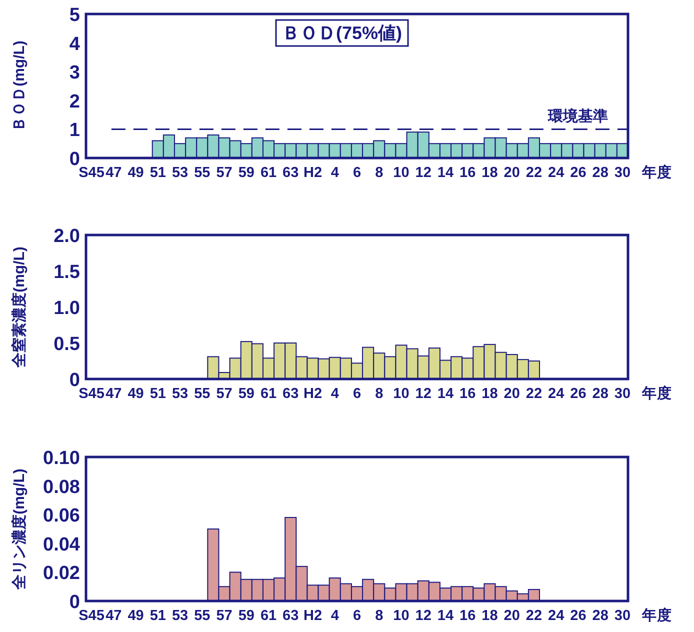 The image size is (694, 632). I want to click on y-tick-label: 1, so click(74, 131).